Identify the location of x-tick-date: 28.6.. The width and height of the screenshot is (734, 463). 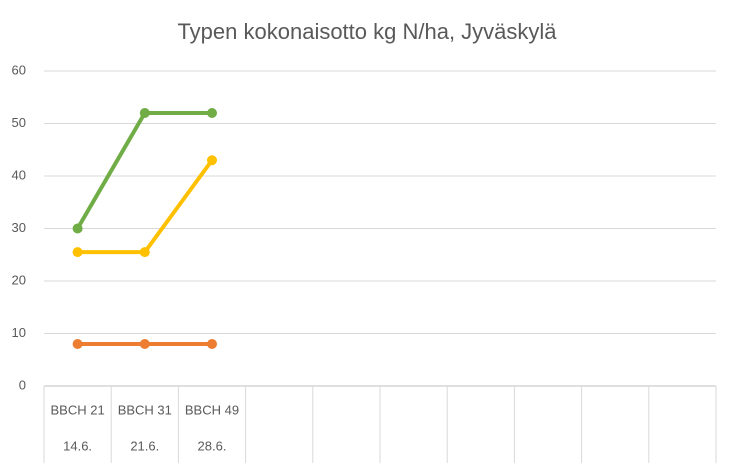
(212, 445).